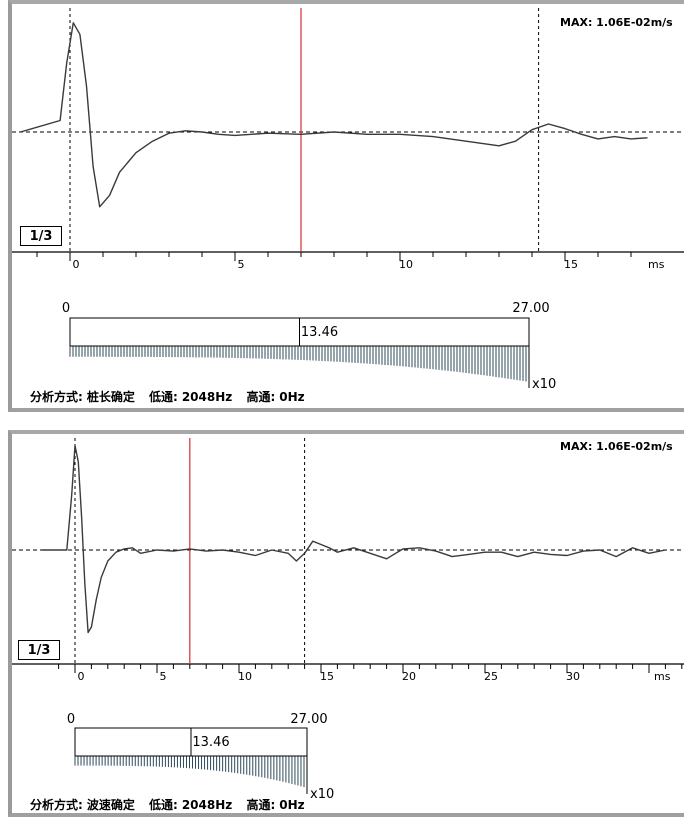 Image resolution: width=684 pixels, height=817 pixels. What do you see at coordinates (573, 676) in the screenshot?
I see `x-tick-label: 30` at bounding box center [573, 676].